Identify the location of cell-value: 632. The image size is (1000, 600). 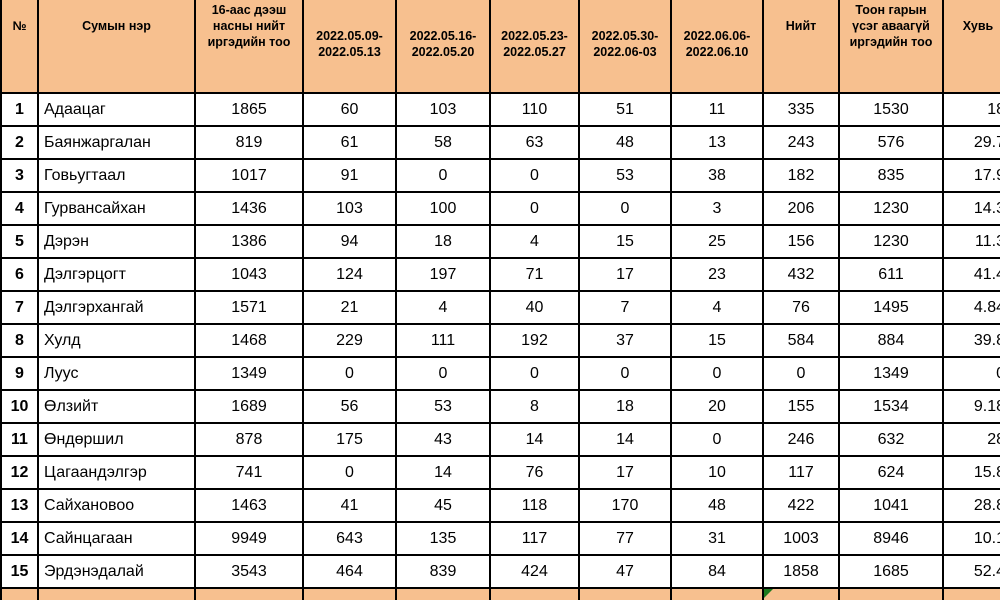
(891, 439).